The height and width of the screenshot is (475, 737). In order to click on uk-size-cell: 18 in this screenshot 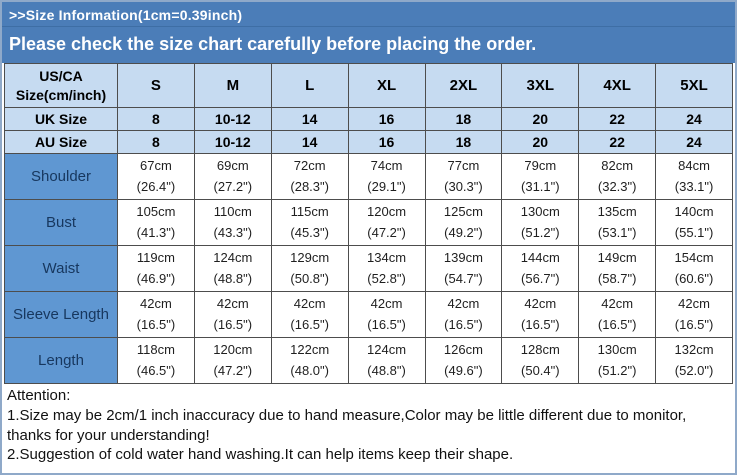, I will do `click(463, 119)`.